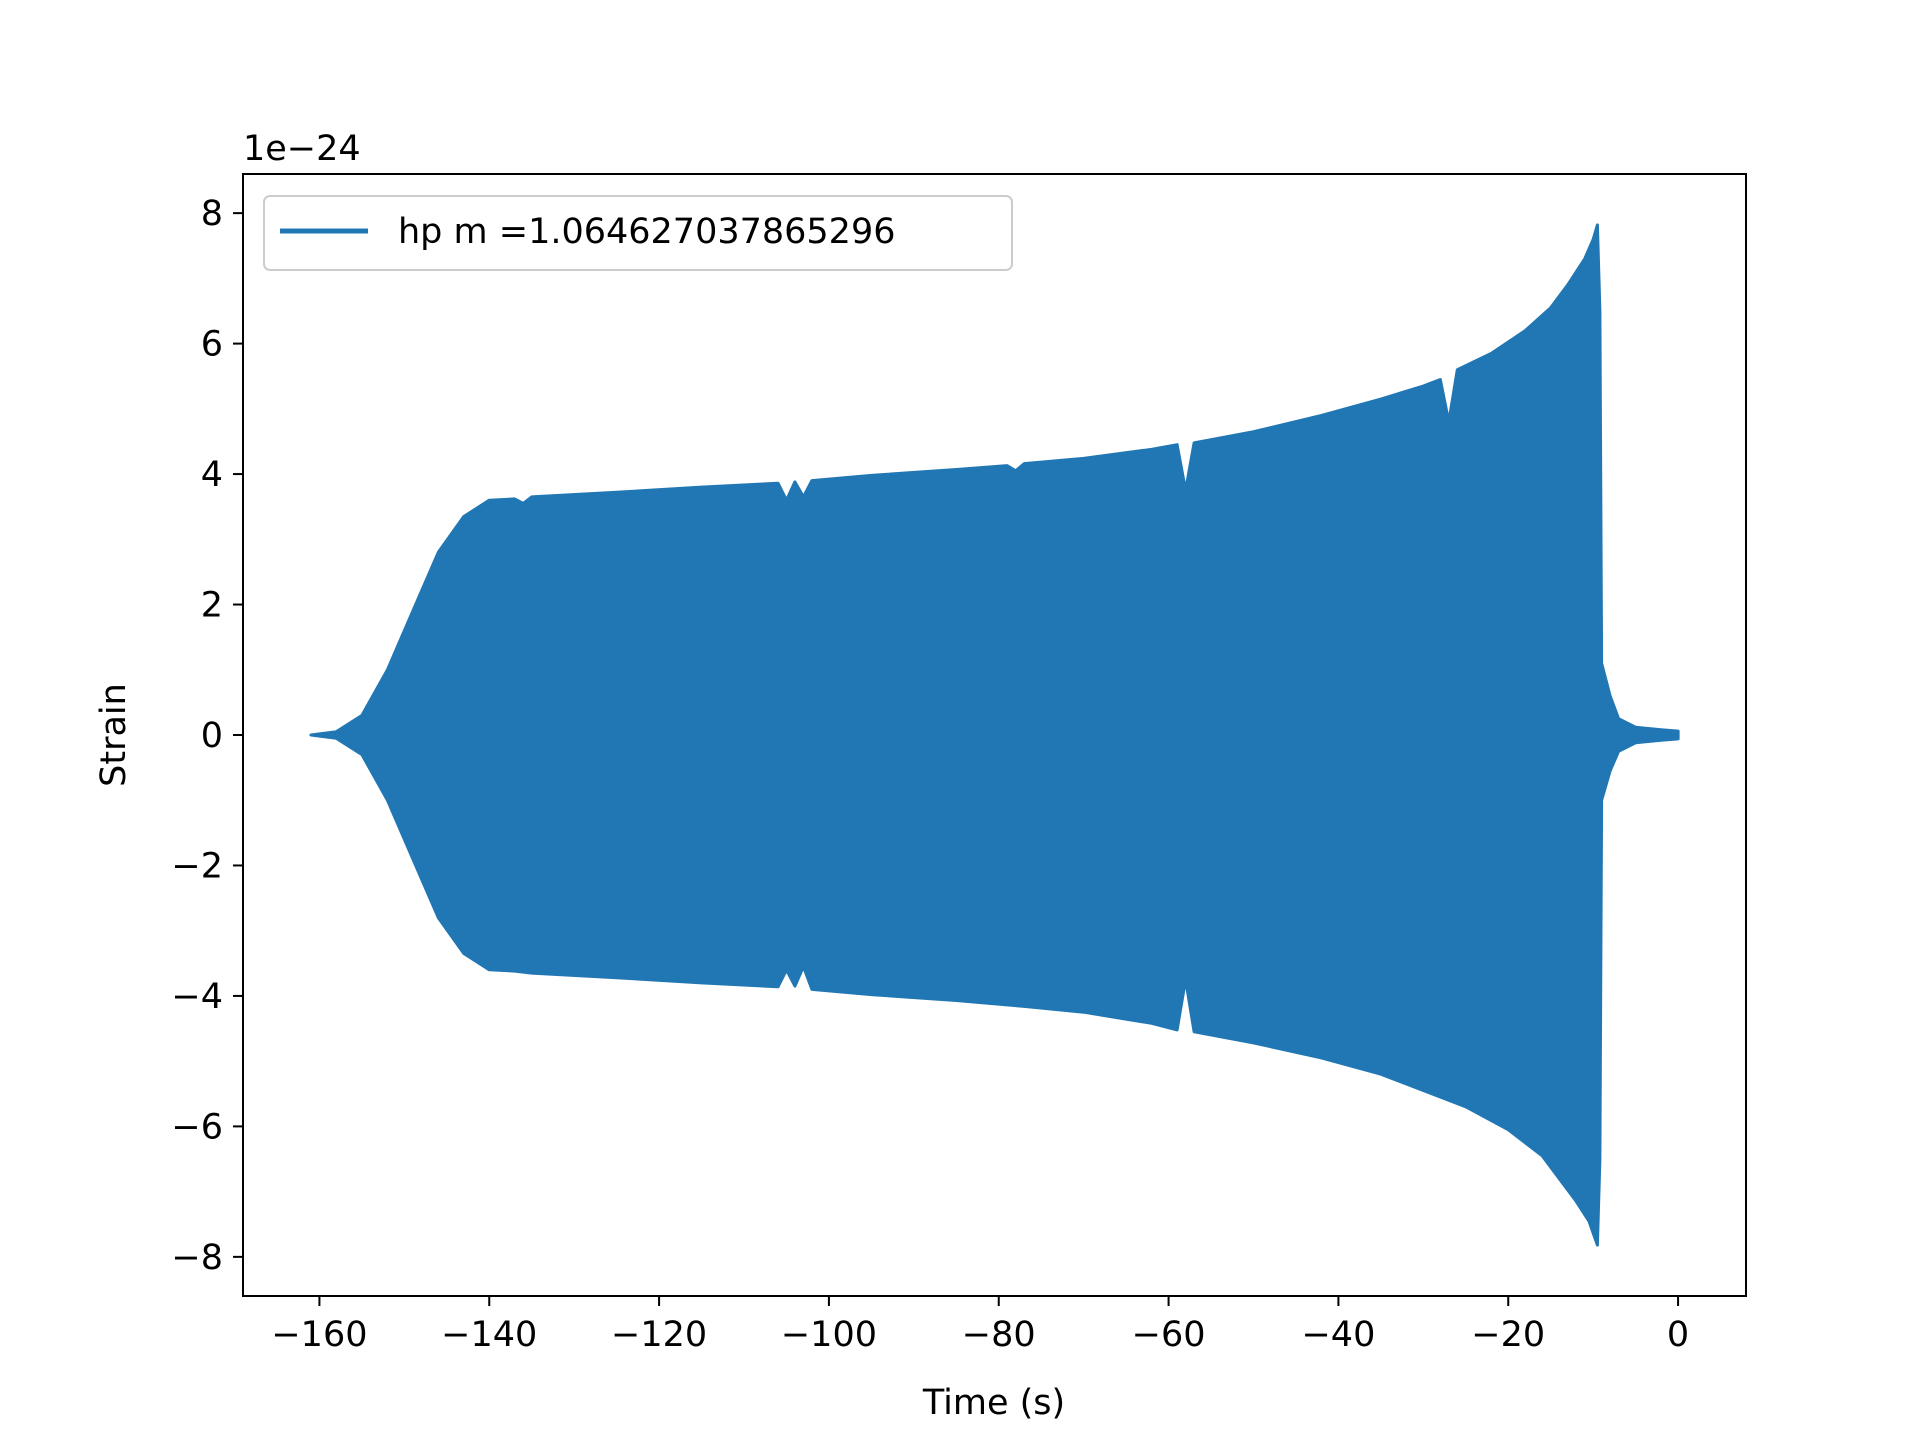 Image resolution: width=1920 pixels, height=1440 pixels. Describe the element at coordinates (212, 606) in the screenshot. I see `y-tick-label: 2` at that location.